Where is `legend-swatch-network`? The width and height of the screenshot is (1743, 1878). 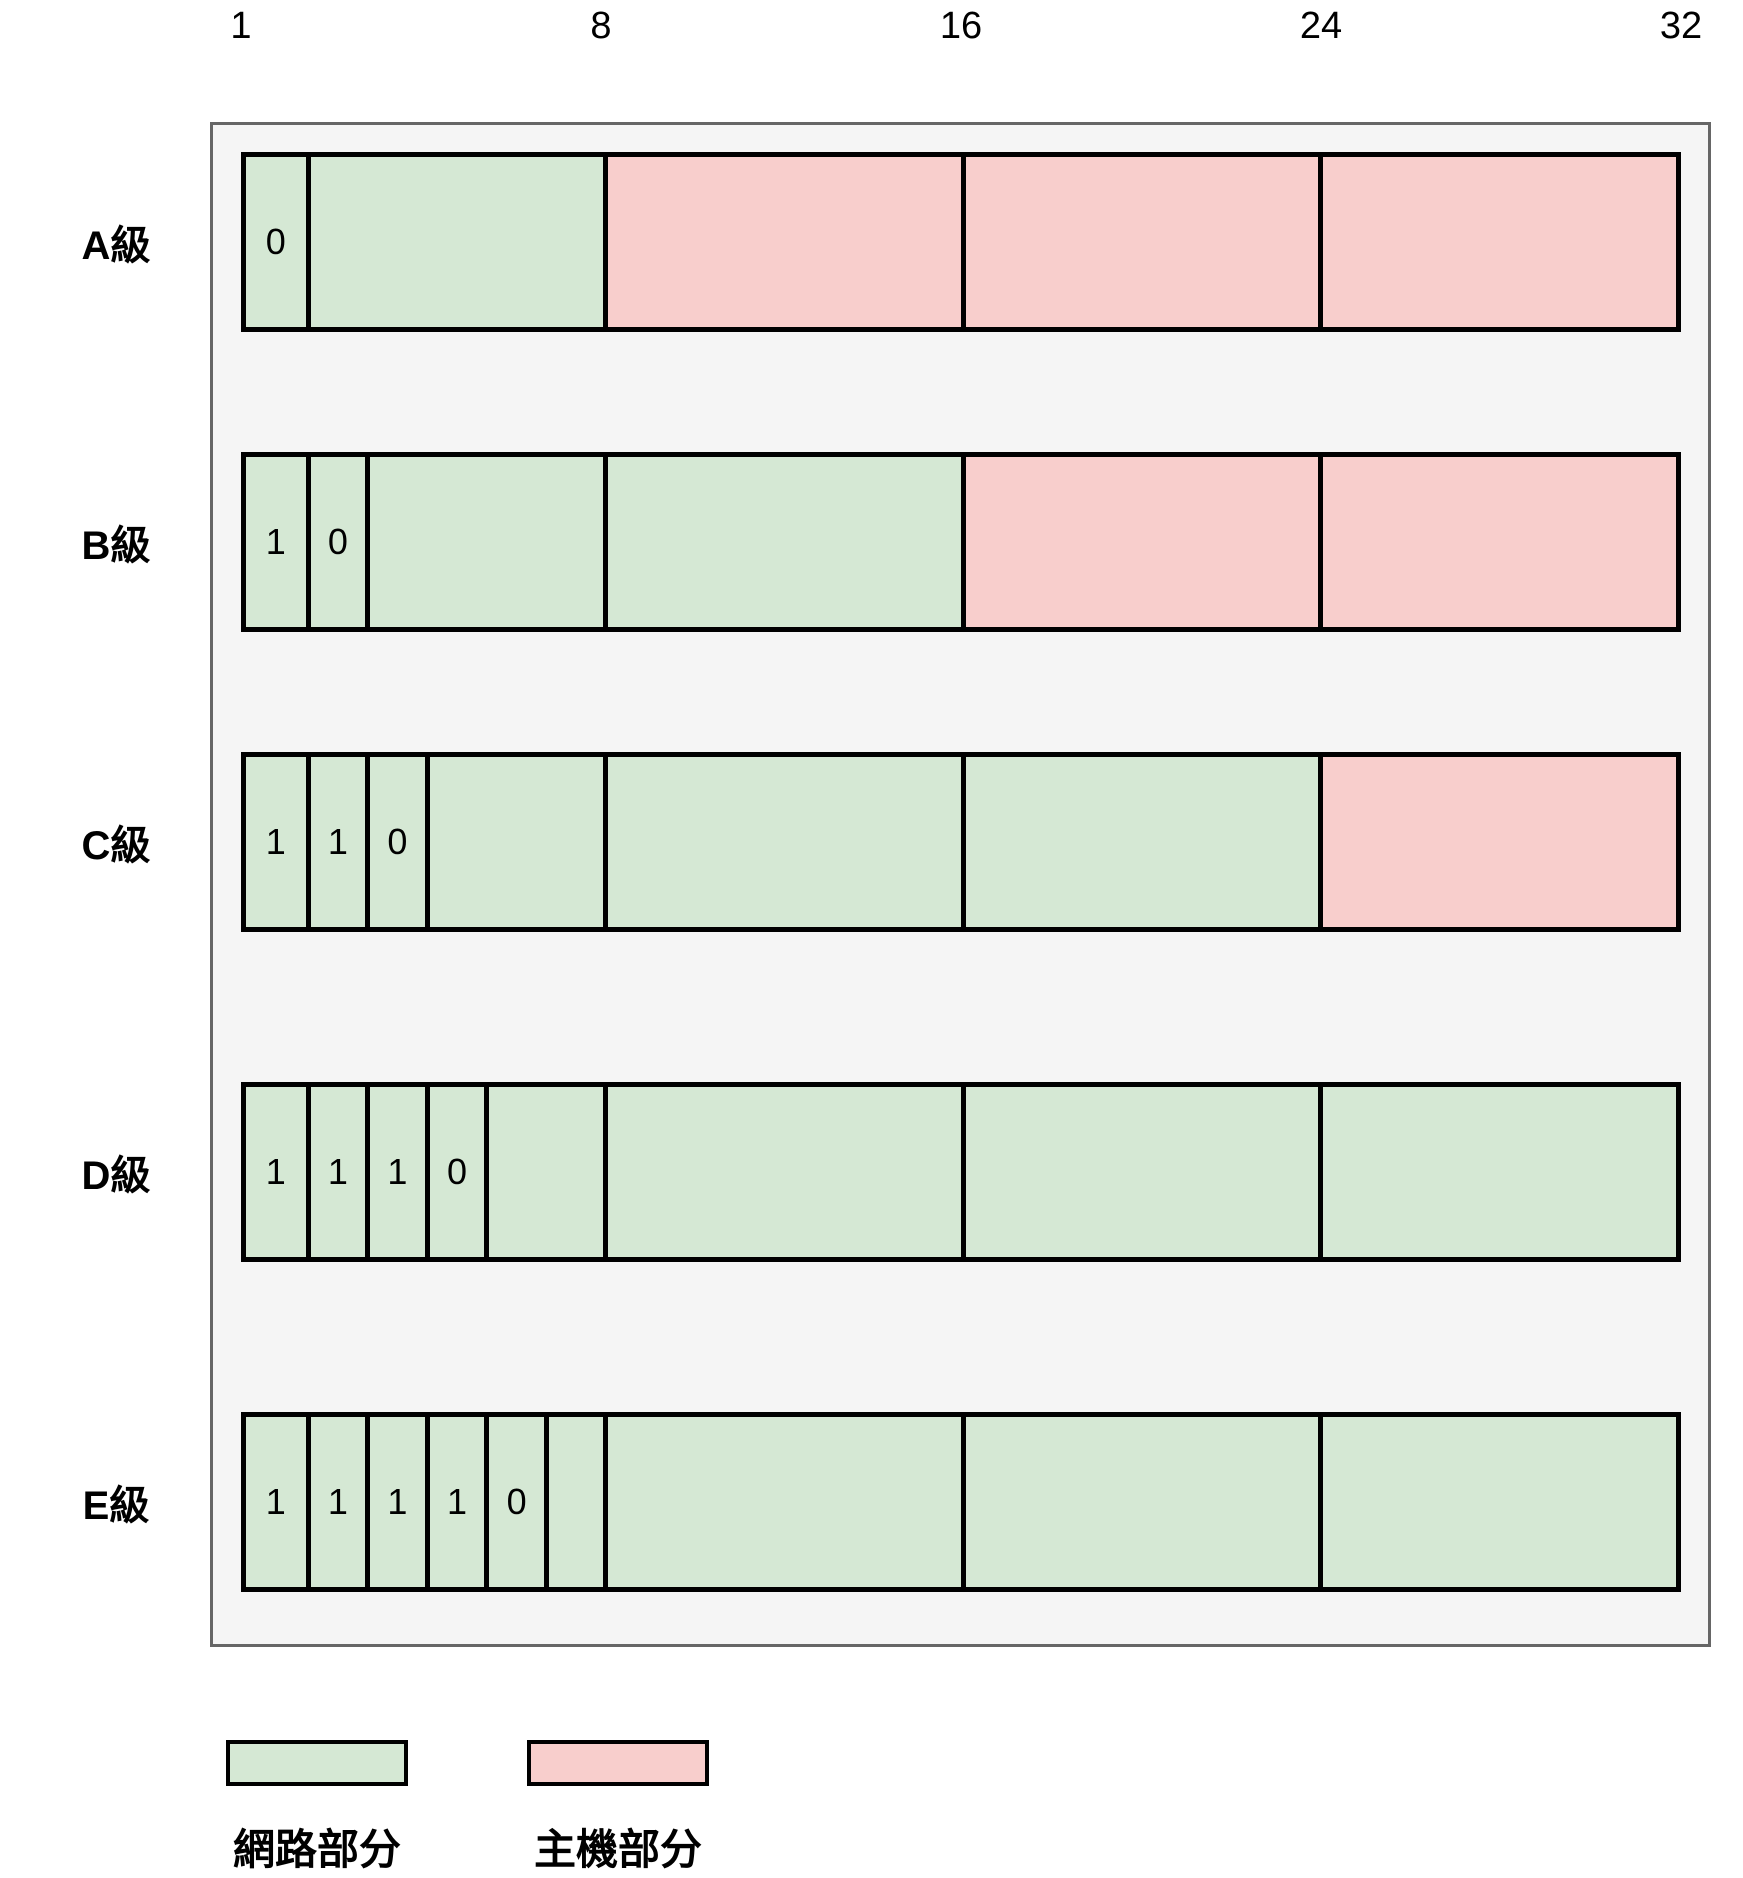
legend-swatch-network is located at coordinates (317, 1763).